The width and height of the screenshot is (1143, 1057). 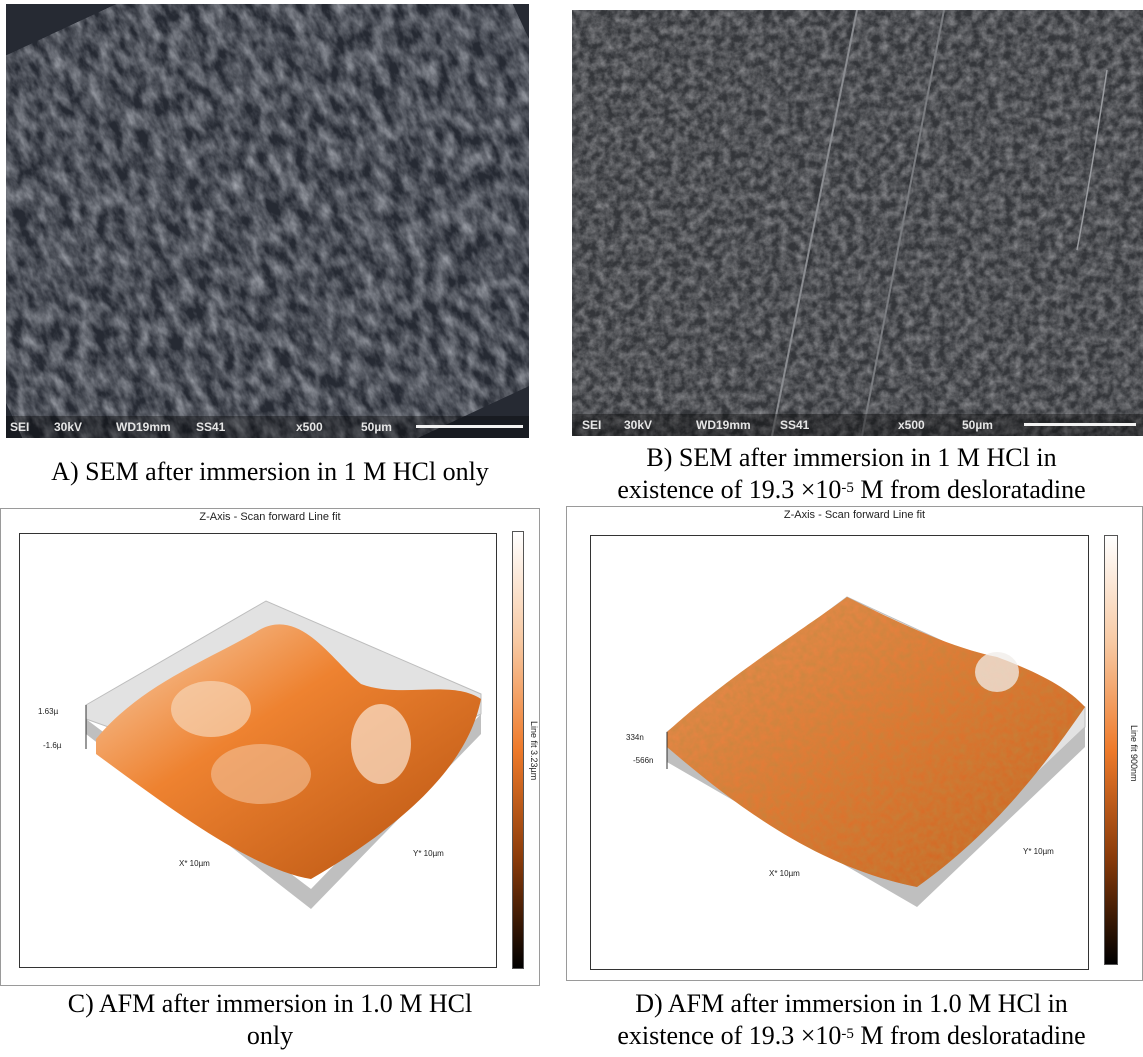 What do you see at coordinates (1134, 753) in the screenshot?
I see `colorbar-label: Line fit 900nm` at bounding box center [1134, 753].